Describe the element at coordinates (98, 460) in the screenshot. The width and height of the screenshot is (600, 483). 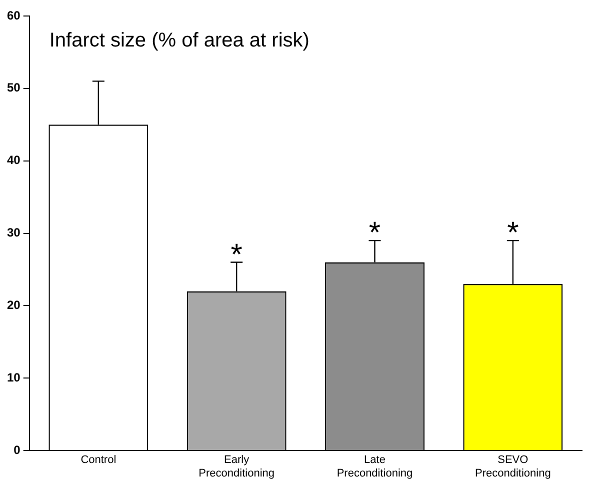
I see `x-tick-label: Control` at that location.